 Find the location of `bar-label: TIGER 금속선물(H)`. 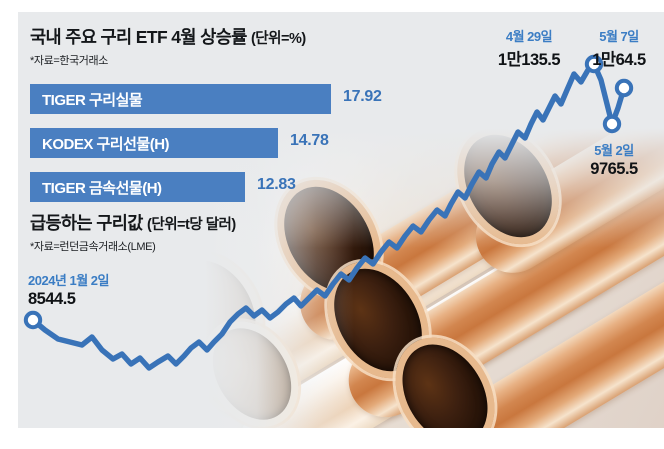

bar-label: TIGER 금속선물(H) is located at coordinates (102, 188).